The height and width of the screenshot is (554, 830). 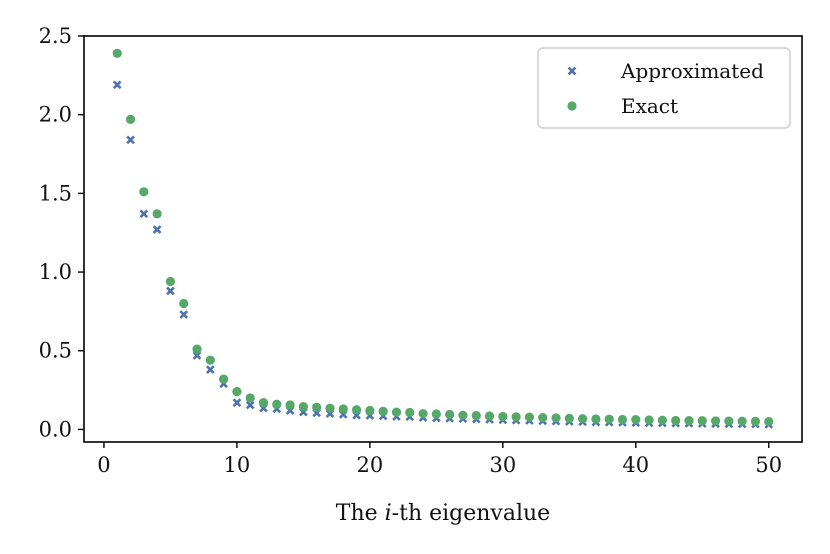 What do you see at coordinates (55, 36) in the screenshot?
I see `y-tick-label-2.5: 2.5` at bounding box center [55, 36].